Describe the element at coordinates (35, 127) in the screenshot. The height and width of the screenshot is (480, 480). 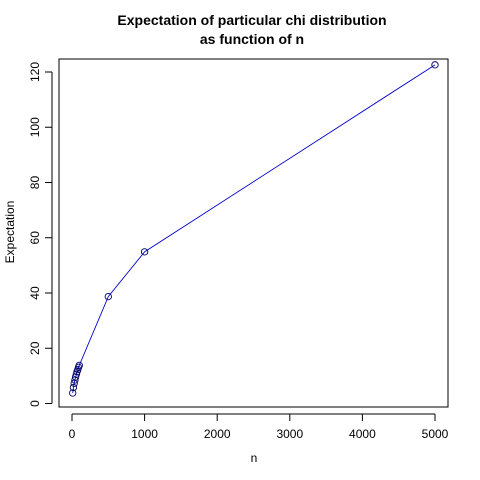
I see `y-tick-label-100: 100` at that location.